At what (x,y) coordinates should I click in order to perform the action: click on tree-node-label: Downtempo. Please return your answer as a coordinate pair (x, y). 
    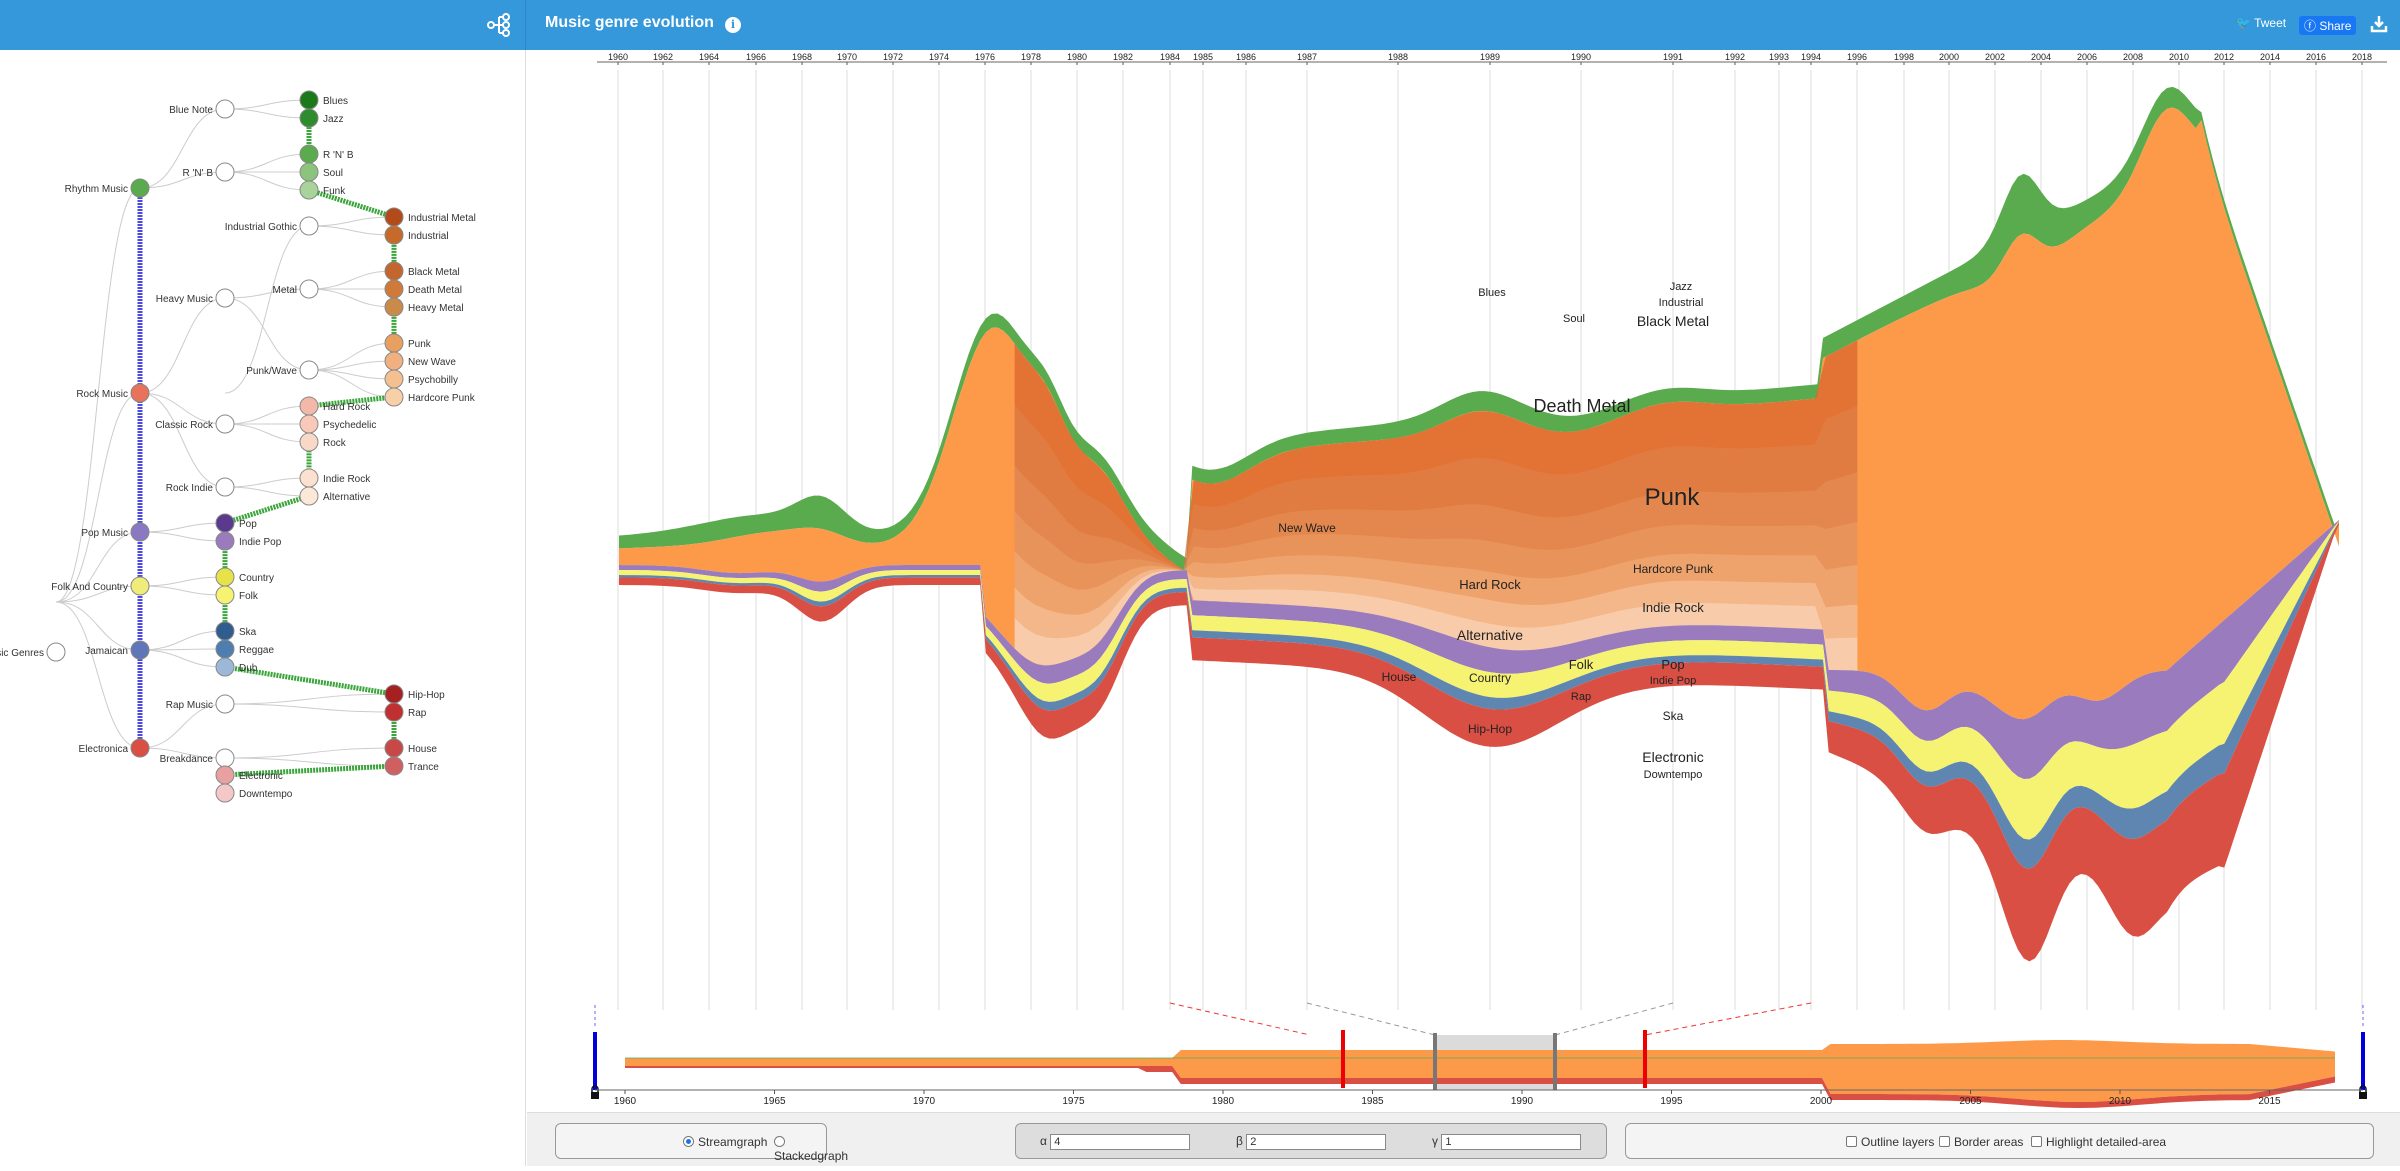
    Looking at the image, I should click on (266, 794).